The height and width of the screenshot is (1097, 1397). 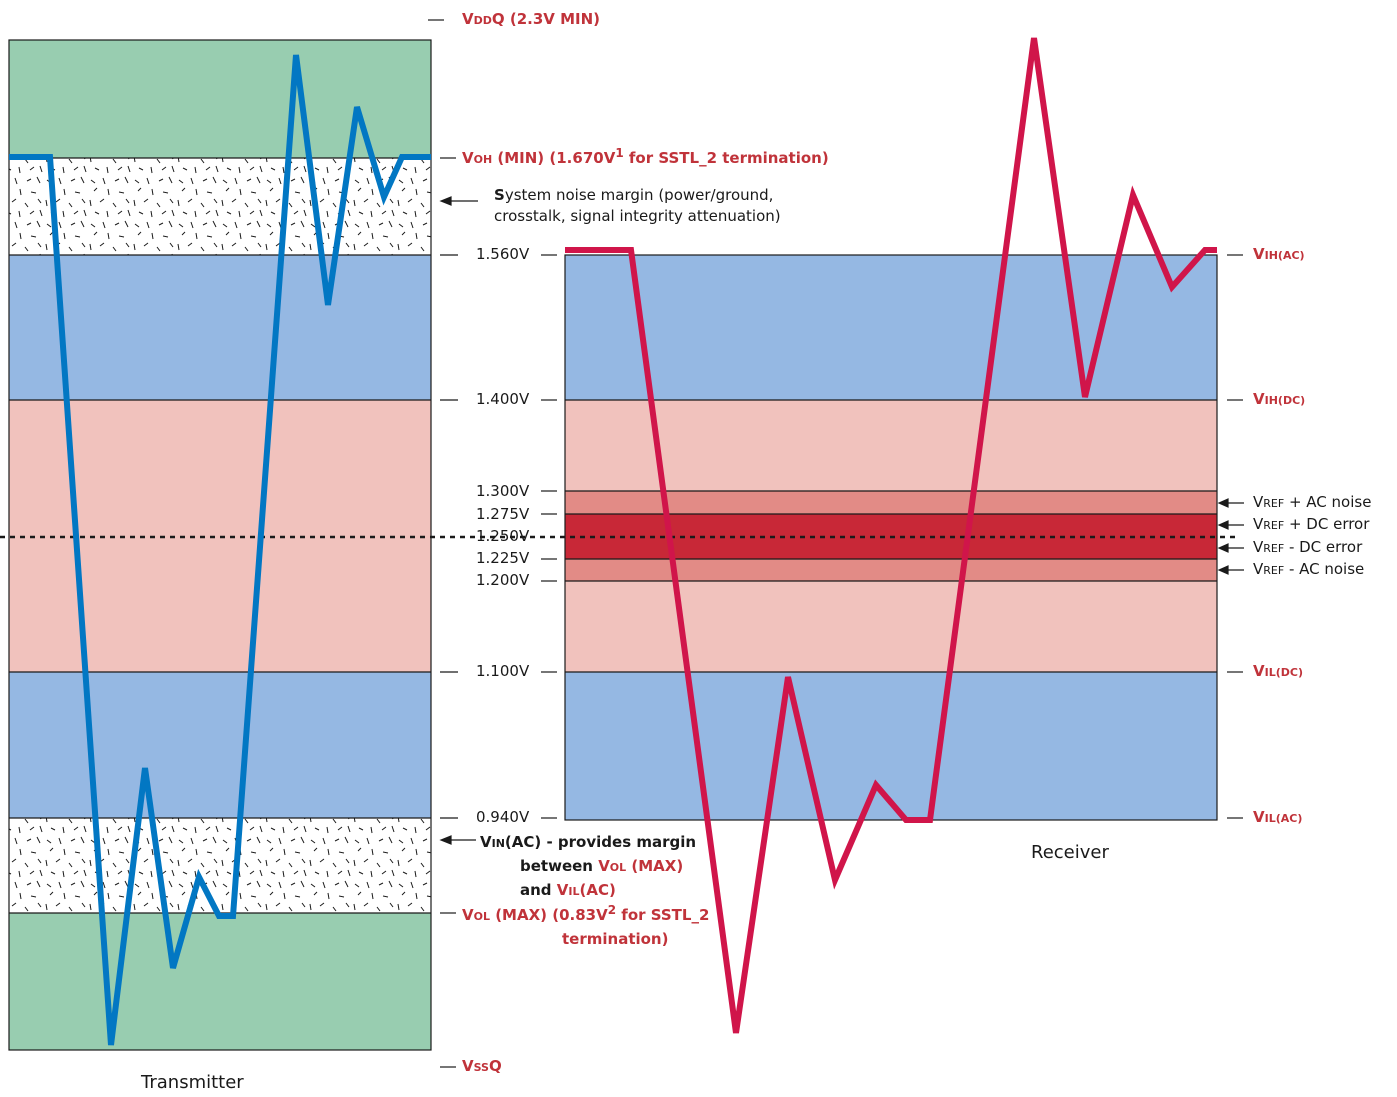 What do you see at coordinates (1309, 569) in the screenshot?
I see `vref-ac-noise-minus-label: VREF - AC noise` at bounding box center [1309, 569].